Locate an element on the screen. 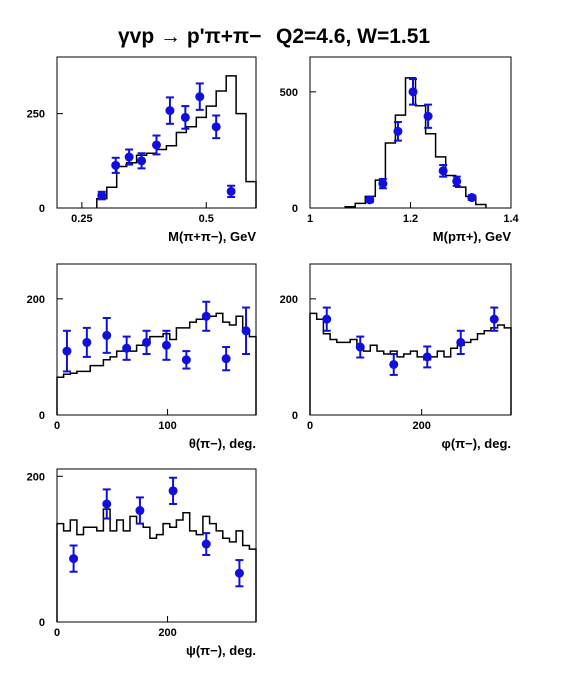  x-tick-label: 1 is located at coordinates (310, 219).